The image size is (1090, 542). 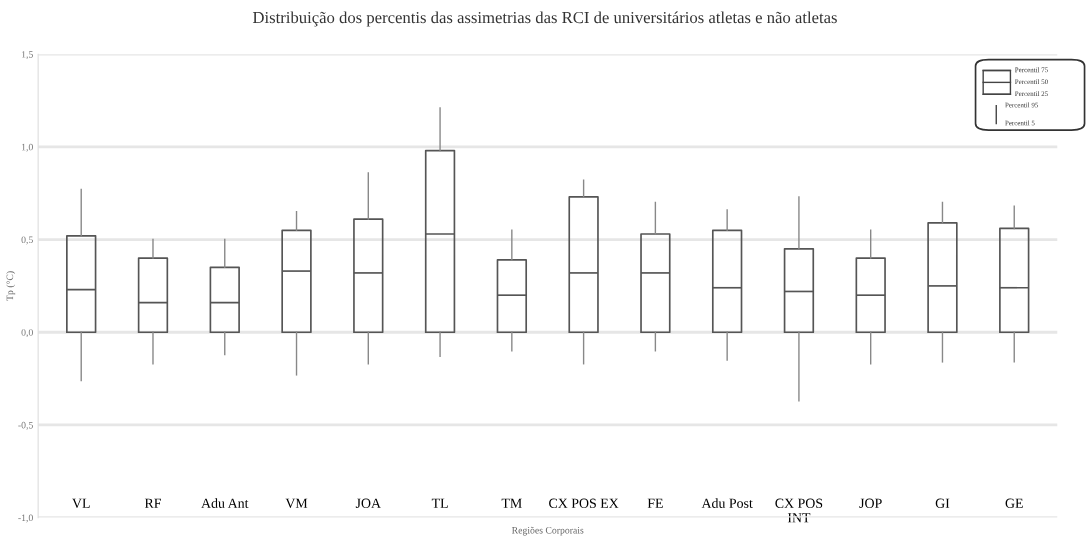 I want to click on y-tick-label: -1,0, so click(x=25, y=518).